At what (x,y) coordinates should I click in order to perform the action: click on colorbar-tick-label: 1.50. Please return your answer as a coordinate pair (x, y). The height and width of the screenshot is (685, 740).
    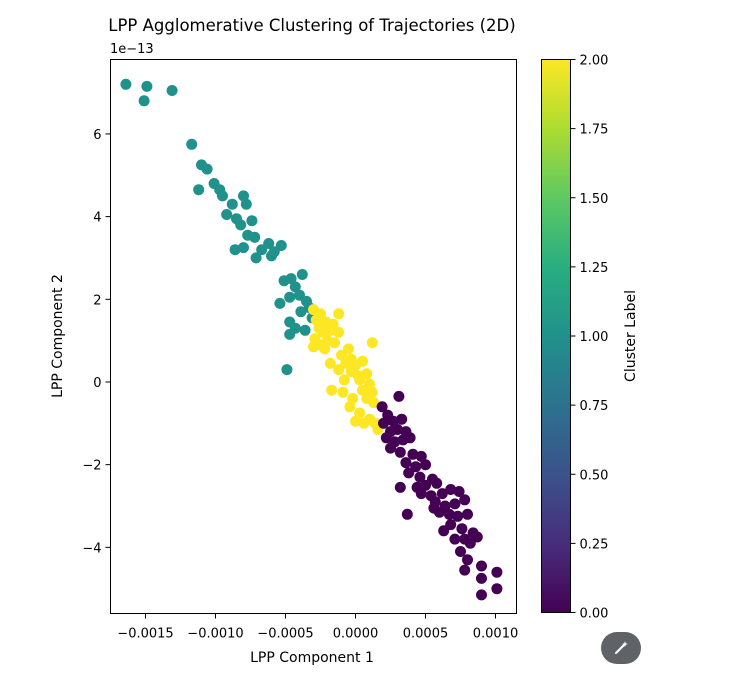
    Looking at the image, I should click on (594, 199).